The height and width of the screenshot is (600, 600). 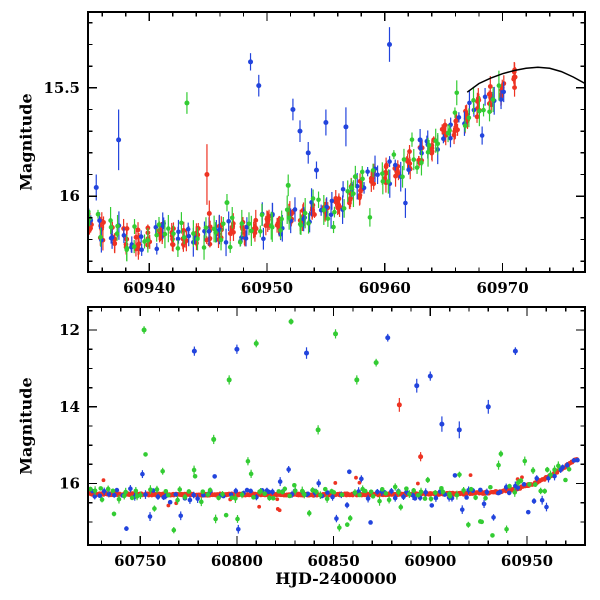 I want to click on svg-text: 14, so click(x=69, y=407).